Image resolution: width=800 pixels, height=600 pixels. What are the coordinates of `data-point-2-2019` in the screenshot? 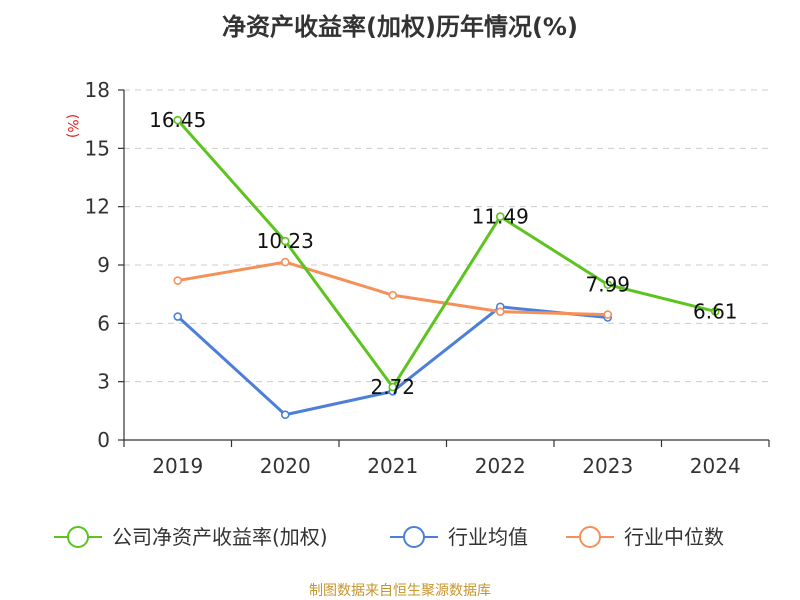 It's located at (178, 280).